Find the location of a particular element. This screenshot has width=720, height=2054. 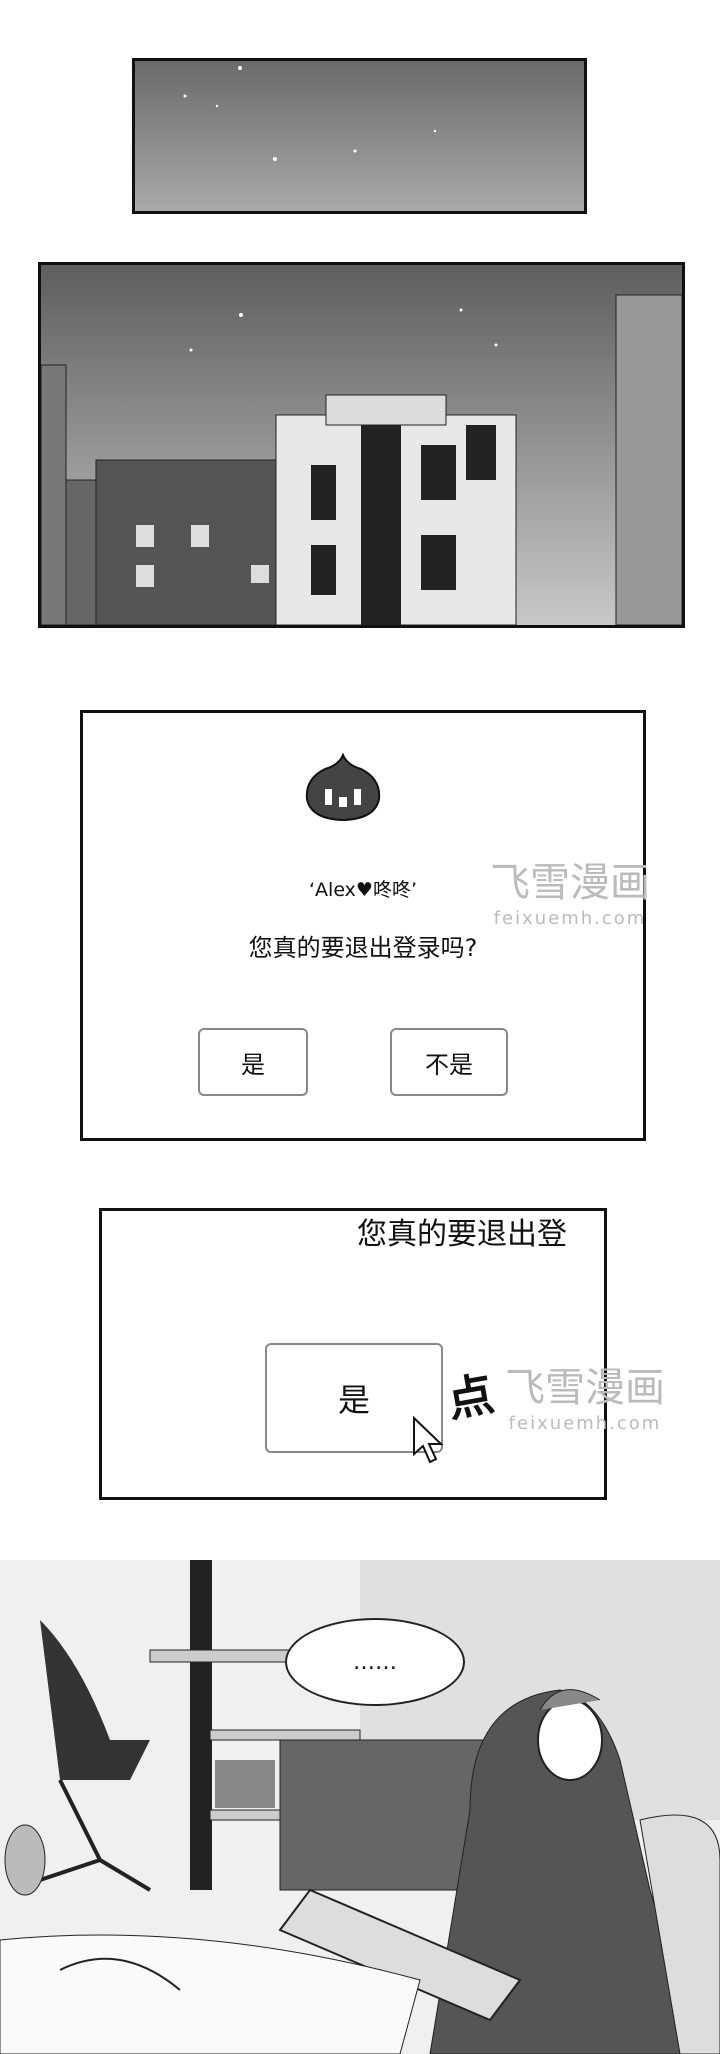

watermark: 飞雪漫画 feixuemh.com is located at coordinates (570, 889).